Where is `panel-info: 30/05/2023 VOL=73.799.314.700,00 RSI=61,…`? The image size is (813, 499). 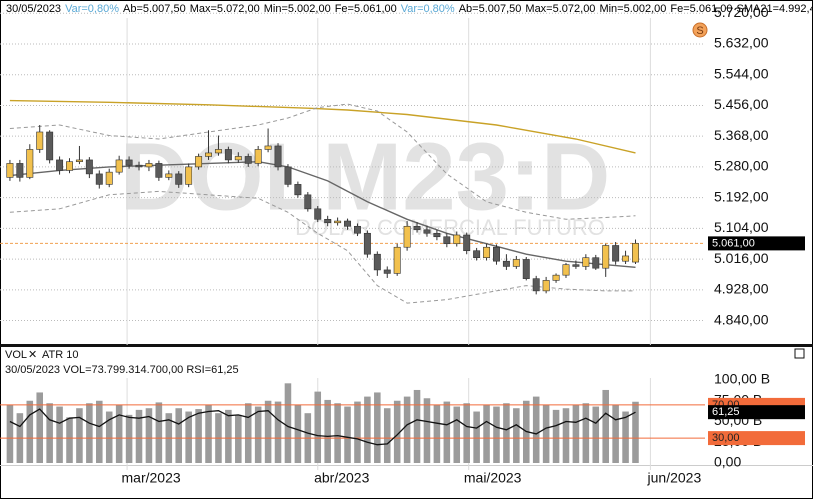
panel-info: 30/05/2023 VOL=73.799.314.700,00 RSI=61,… is located at coordinates (122, 370).